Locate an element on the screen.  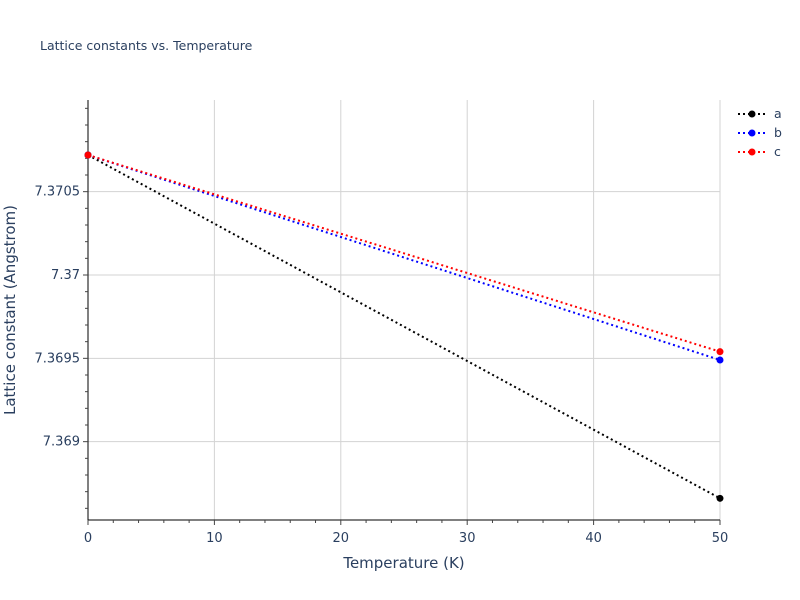
y-tick-label: 7.369 is located at coordinates (61, 442).